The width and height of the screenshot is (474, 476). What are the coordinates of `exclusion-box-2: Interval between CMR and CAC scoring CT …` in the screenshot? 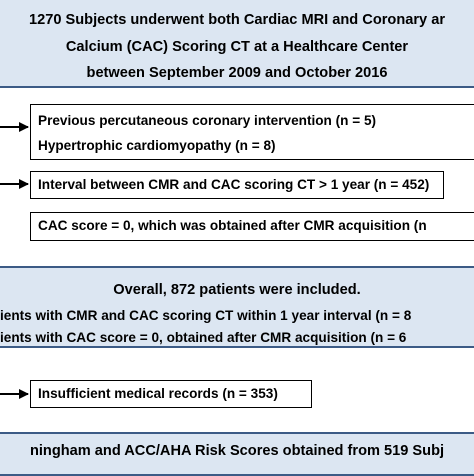 It's located at (237, 185).